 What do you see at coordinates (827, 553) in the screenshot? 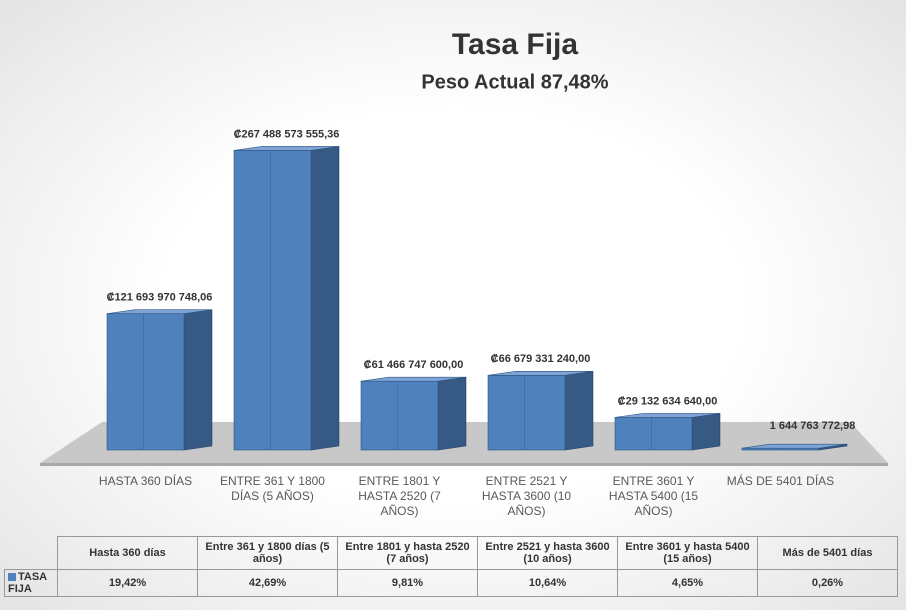
I see `column-header: Más de 5401 días` at bounding box center [827, 553].